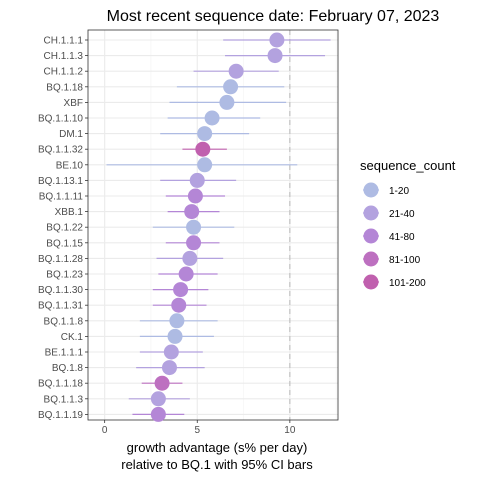 The width and height of the screenshot is (480, 480). Describe the element at coordinates (64, 275) in the screenshot. I see `y-tick-label: BQ.1.23` at that location.